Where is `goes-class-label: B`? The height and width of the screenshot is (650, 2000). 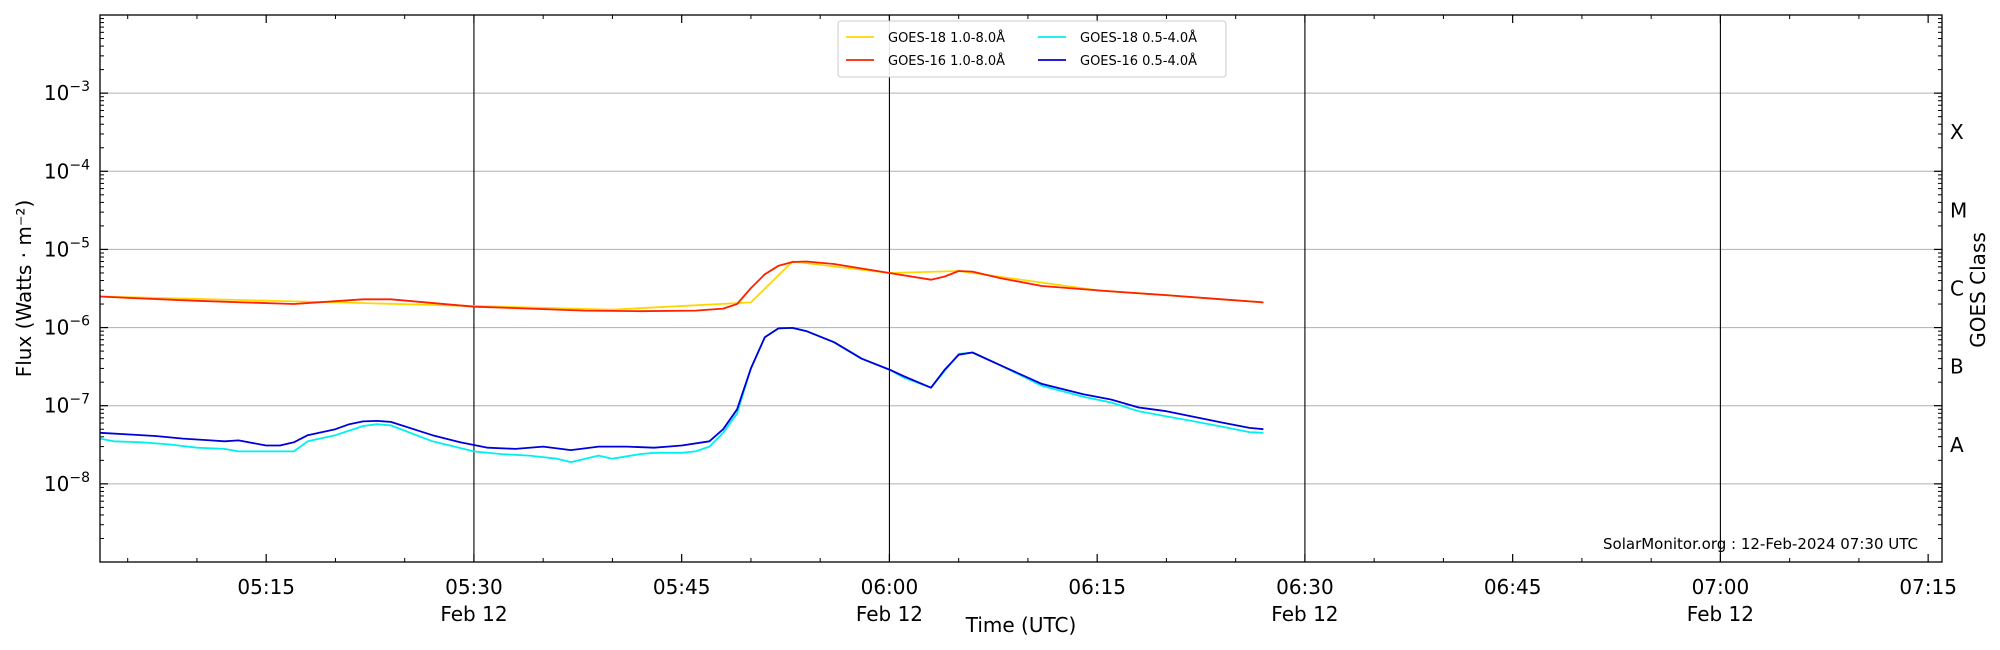
goes-class-label: B is located at coordinates (1957, 367).